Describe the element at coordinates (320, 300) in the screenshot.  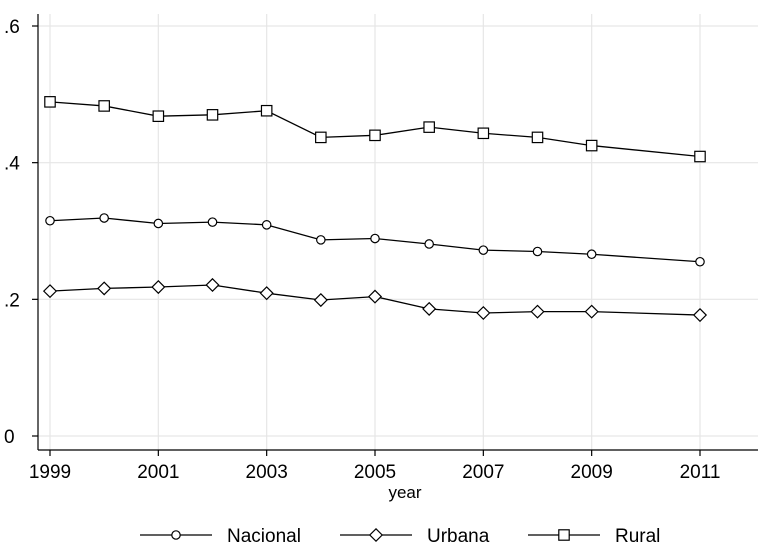
I see `point-urbana-2004` at that location.